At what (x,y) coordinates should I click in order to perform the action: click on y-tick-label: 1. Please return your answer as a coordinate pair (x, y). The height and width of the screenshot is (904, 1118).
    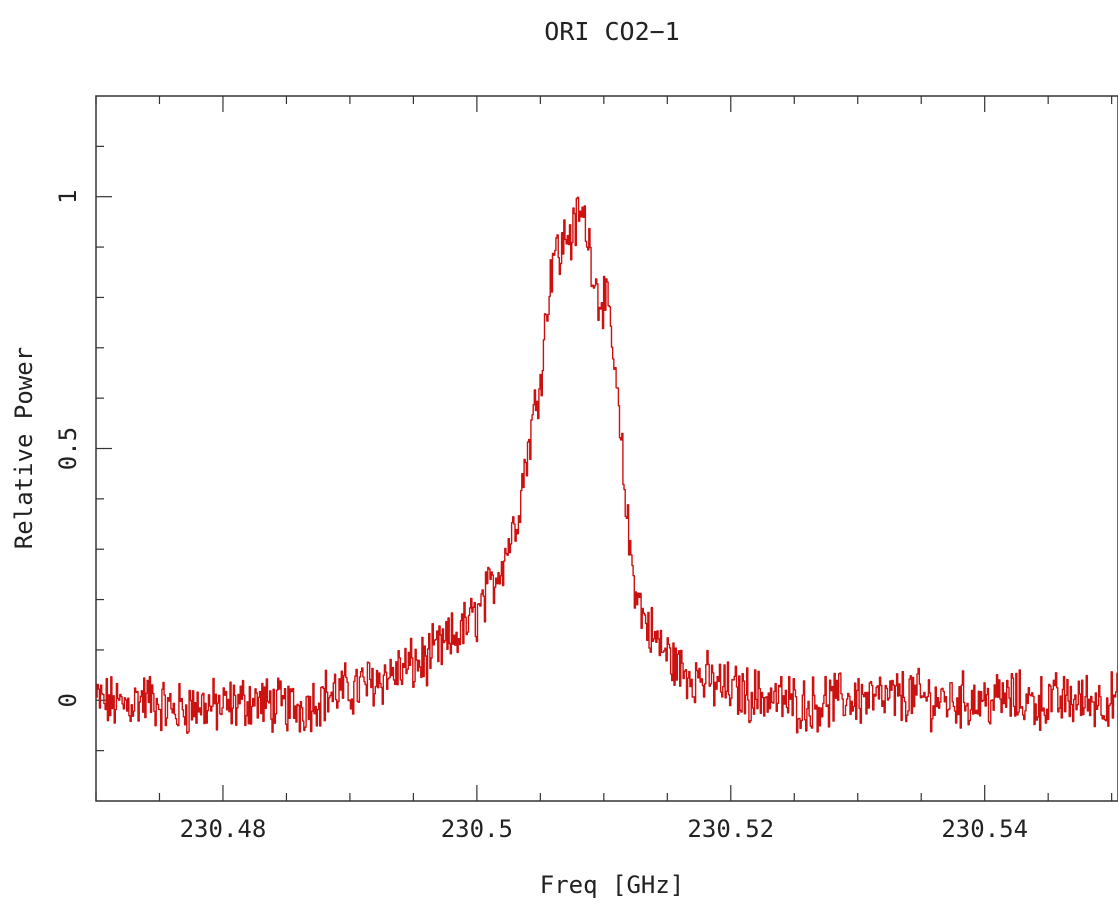
    Looking at the image, I should click on (68, 196).